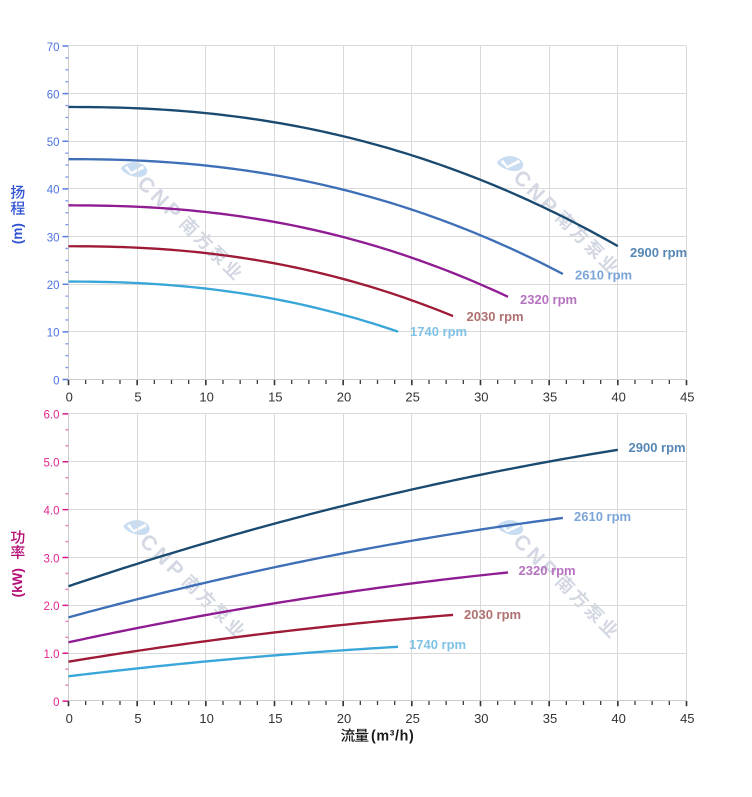 The height and width of the screenshot is (797, 752). Describe the element at coordinates (52, 655) in the screenshot. I see `svg-text: 1.0` at that location.